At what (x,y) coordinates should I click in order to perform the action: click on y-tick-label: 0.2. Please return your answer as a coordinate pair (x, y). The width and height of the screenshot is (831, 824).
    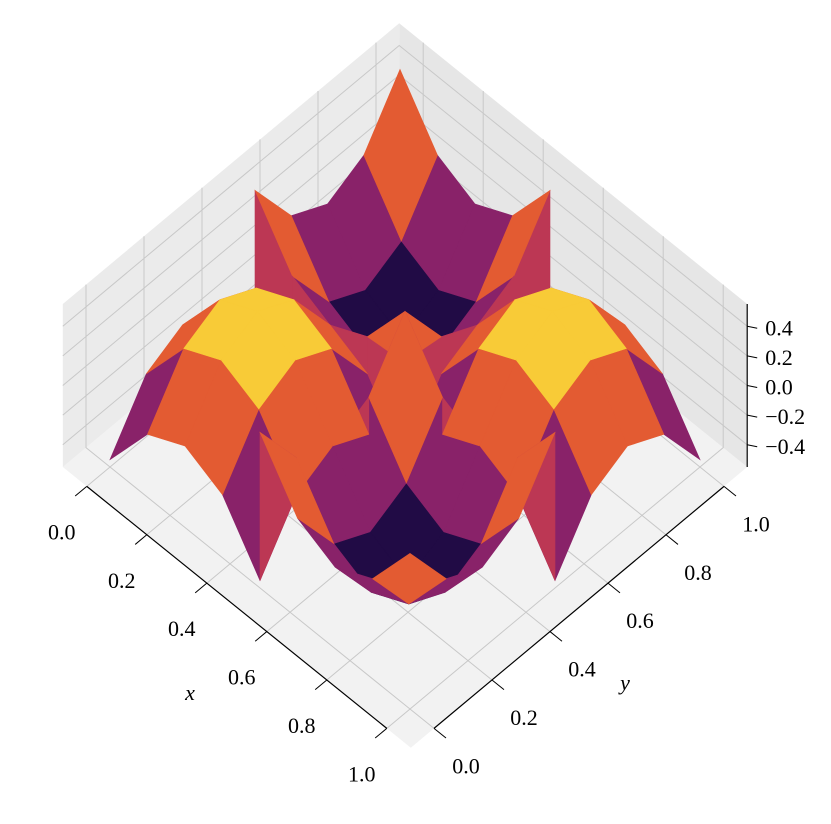
    Looking at the image, I should click on (524, 717).